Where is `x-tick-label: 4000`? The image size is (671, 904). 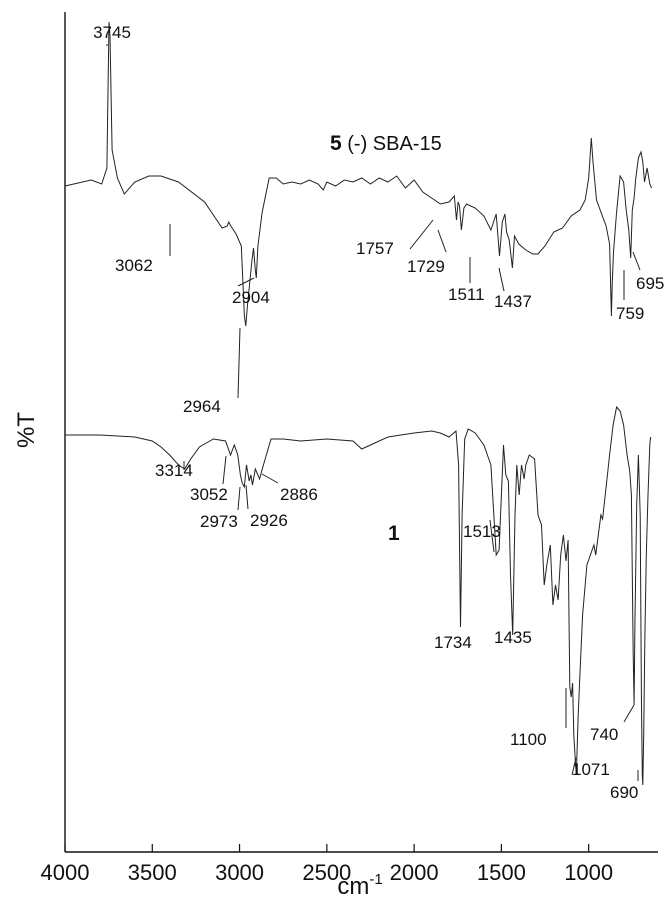
x-tick-label: 4000 is located at coordinates (65, 872).